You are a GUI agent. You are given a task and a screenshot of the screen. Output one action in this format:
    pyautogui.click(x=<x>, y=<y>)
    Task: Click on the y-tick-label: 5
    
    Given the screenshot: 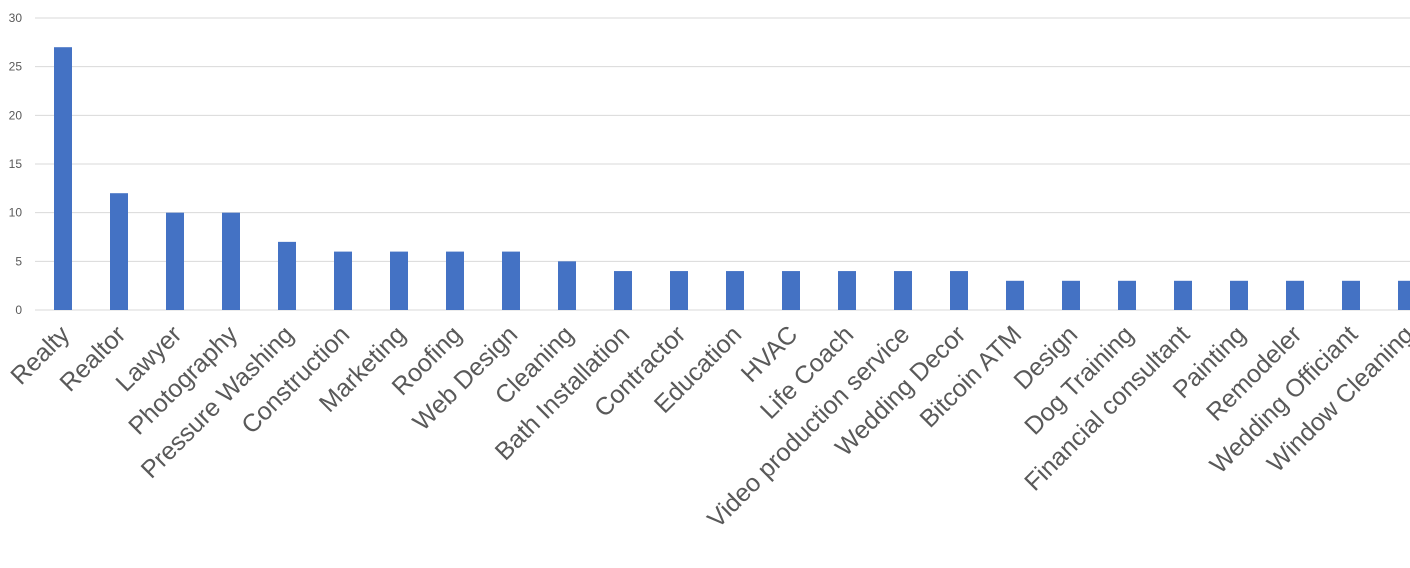 What is the action you would take?
    pyautogui.click(x=18, y=261)
    